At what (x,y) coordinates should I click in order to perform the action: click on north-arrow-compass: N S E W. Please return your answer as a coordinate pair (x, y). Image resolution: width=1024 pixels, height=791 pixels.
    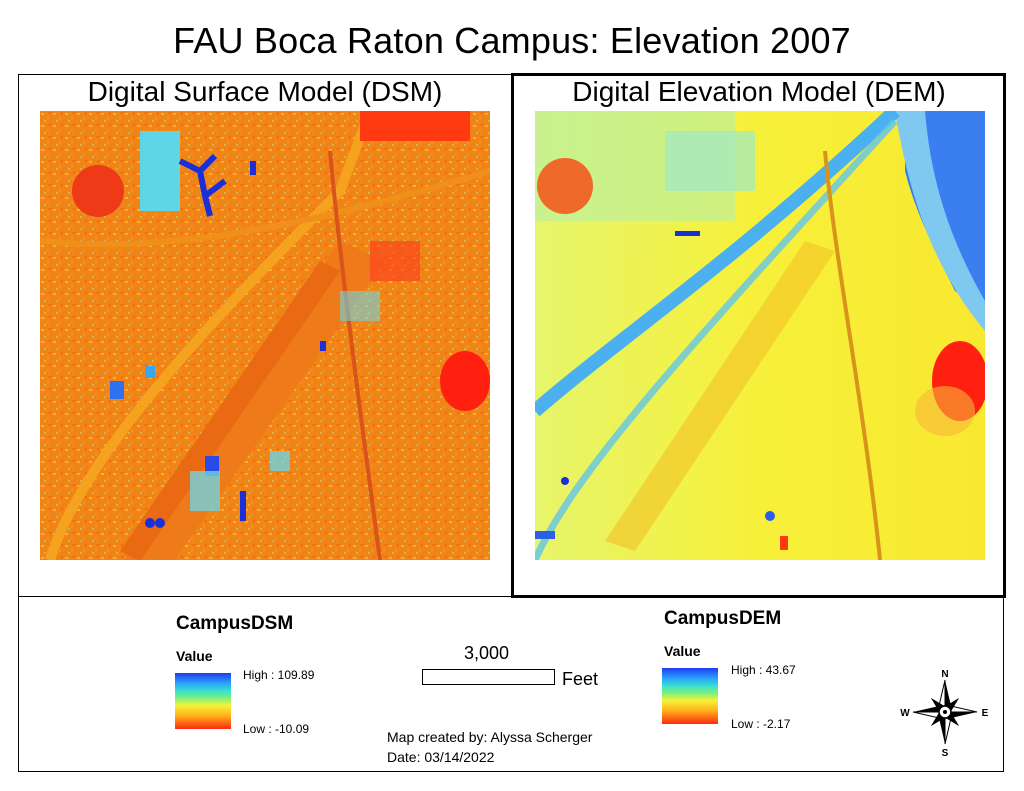
    Looking at the image, I should click on (945, 713).